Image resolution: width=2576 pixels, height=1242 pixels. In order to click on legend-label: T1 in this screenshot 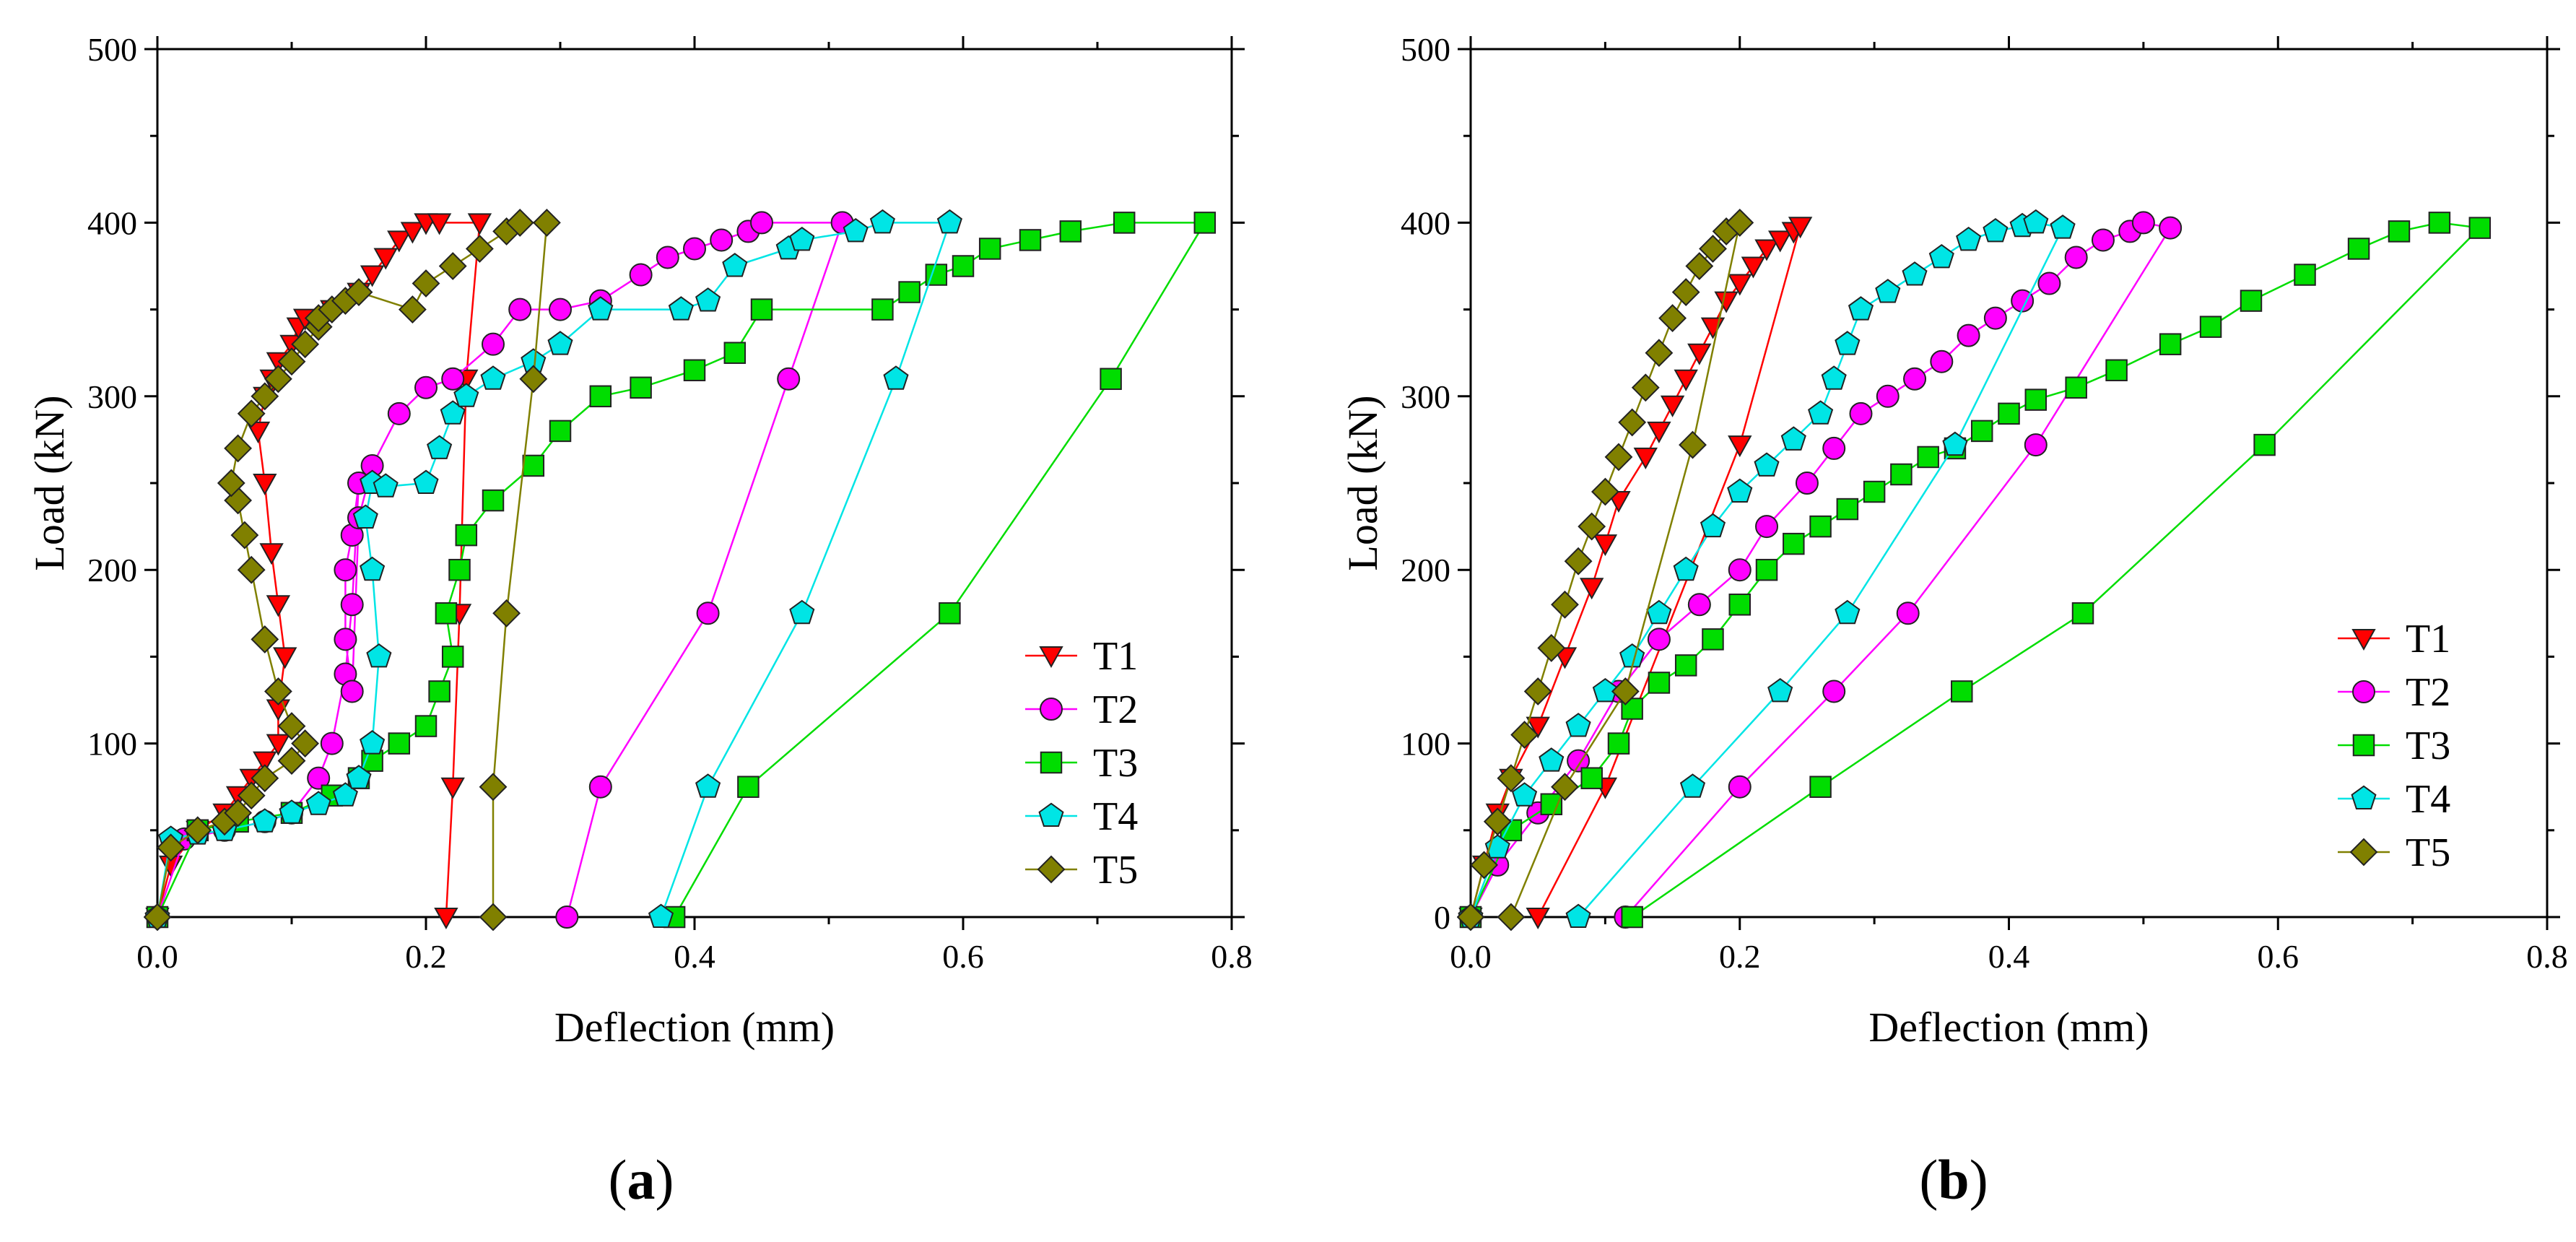, I will do `click(1115, 656)`.